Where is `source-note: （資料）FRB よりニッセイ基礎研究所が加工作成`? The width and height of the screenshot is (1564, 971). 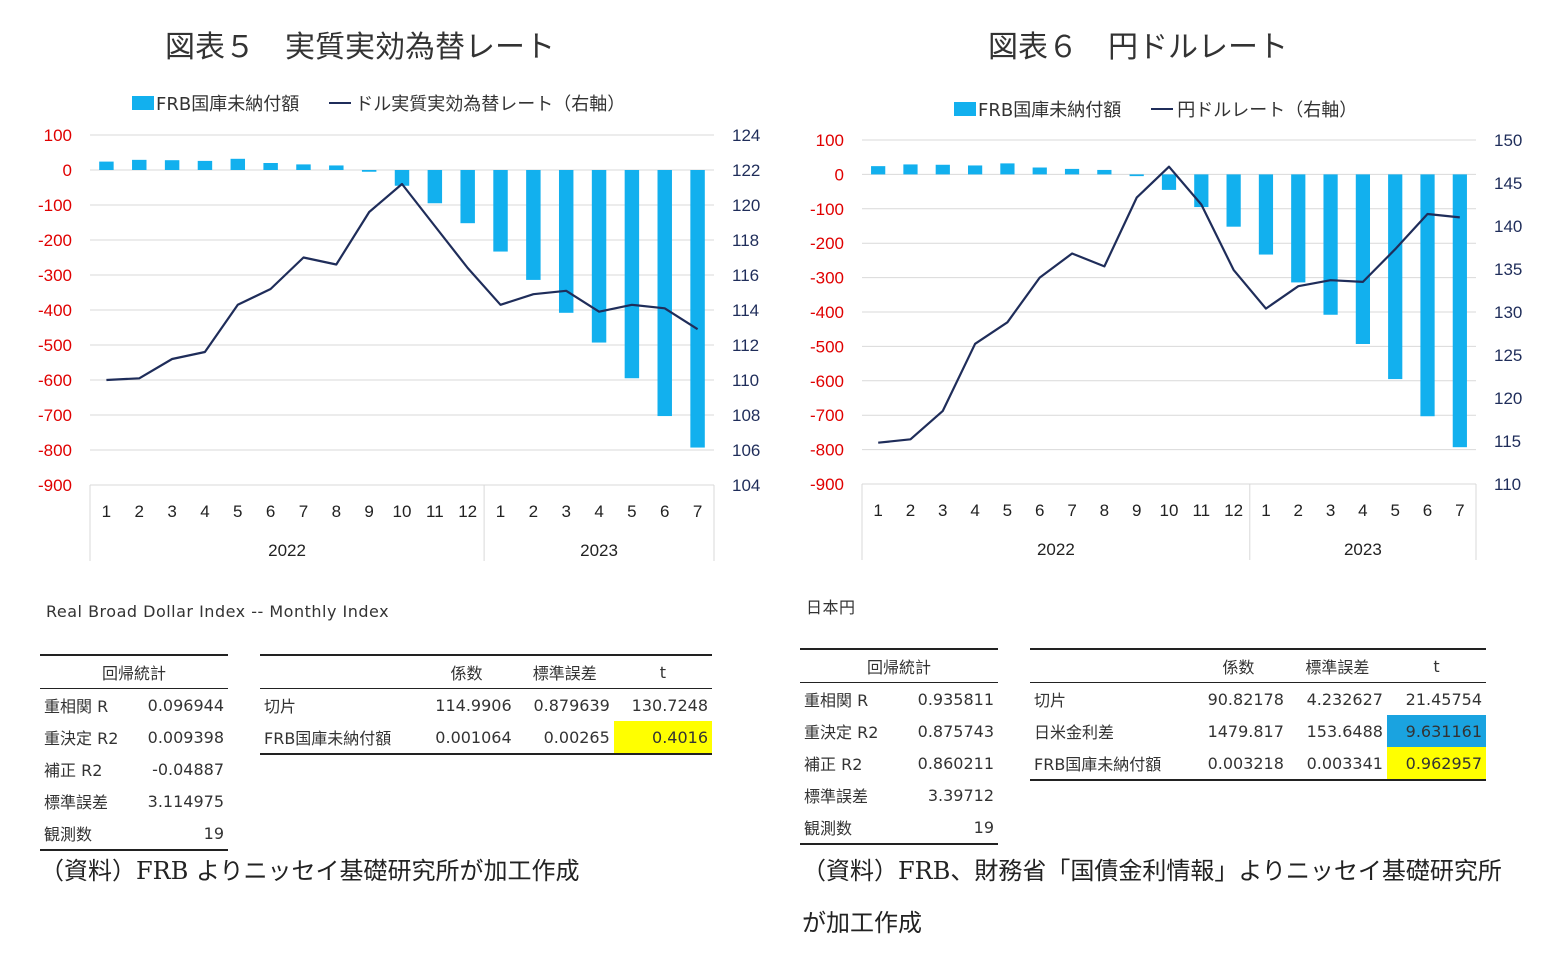 source-note: （資料）FRB よりニッセイ基礎研究所が加工作成 is located at coordinates (310, 871).